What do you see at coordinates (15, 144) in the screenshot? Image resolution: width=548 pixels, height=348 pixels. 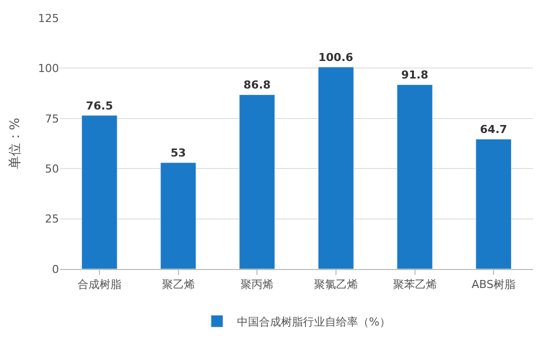 I see `y-axis-title: 单位：%` at bounding box center [15, 144].